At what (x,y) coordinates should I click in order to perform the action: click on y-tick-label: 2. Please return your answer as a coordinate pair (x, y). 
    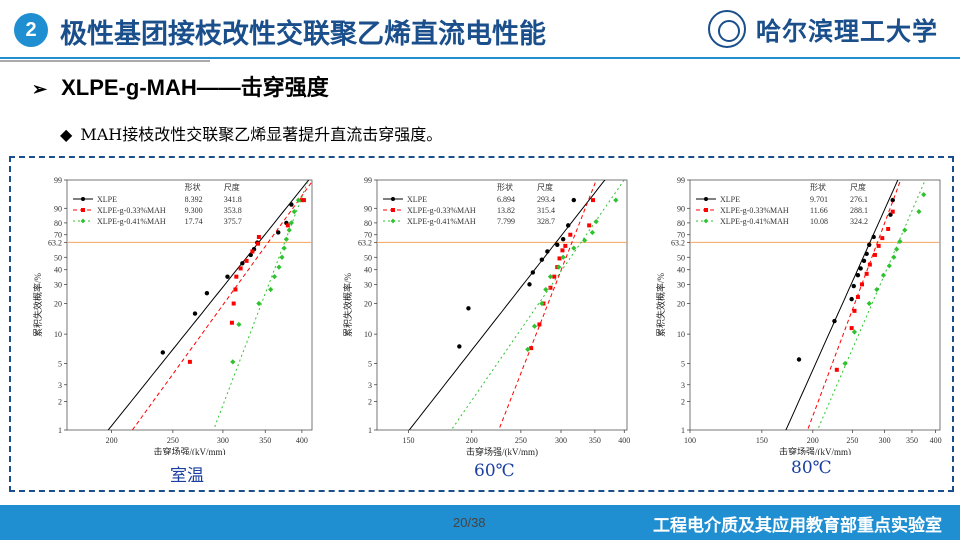
    Looking at the image, I should click on (60, 402).